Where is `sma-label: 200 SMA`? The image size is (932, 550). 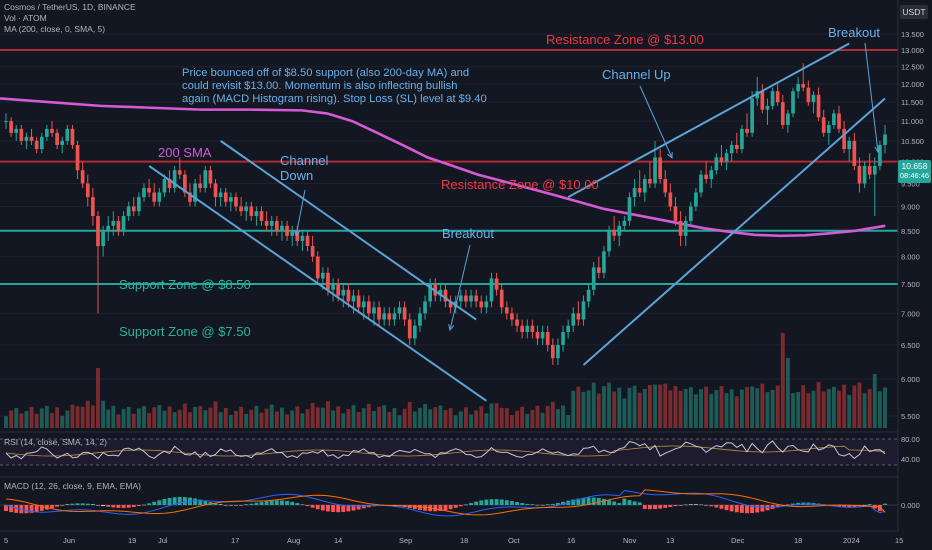 sma-label: 200 SMA is located at coordinates (185, 152).